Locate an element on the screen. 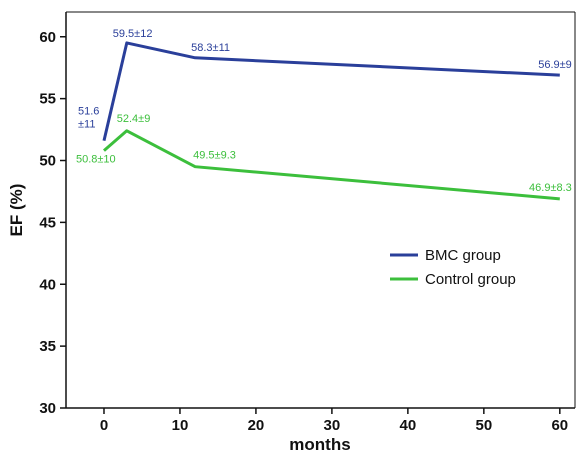 Image resolution: width=585 pixels, height=458 pixels. x-tick-label: 0 is located at coordinates (104, 425).